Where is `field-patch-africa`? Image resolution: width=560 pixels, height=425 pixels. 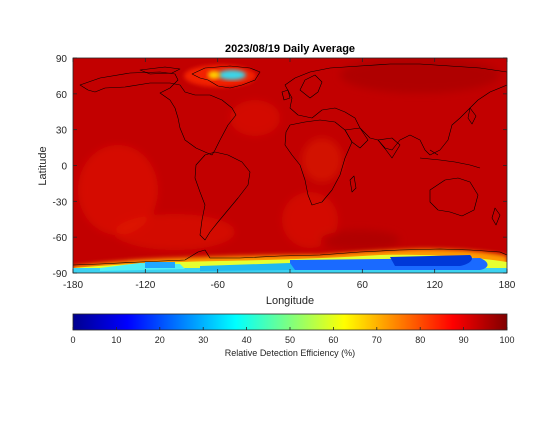 field-patch-africa is located at coordinates (322, 160).